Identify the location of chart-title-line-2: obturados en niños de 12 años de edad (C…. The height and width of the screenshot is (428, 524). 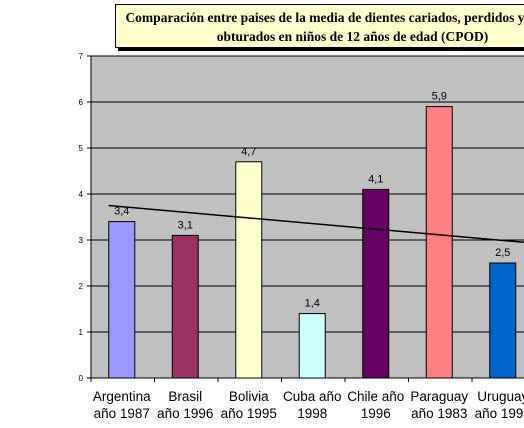
(352, 36).